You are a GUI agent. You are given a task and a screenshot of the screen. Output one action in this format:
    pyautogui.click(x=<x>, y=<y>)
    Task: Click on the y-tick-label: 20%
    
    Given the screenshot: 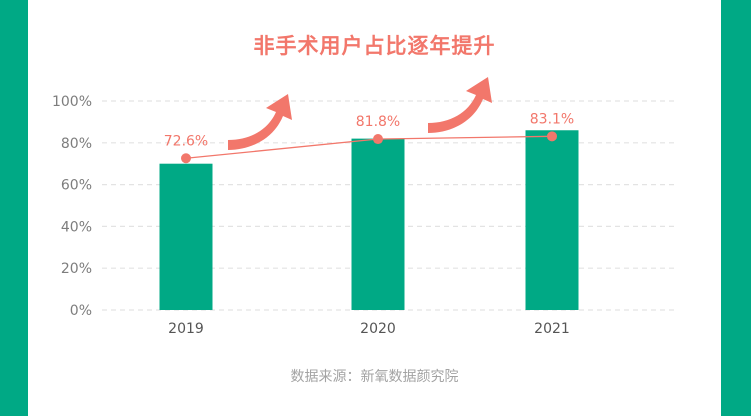 What is the action you would take?
    pyautogui.click(x=76, y=269)
    